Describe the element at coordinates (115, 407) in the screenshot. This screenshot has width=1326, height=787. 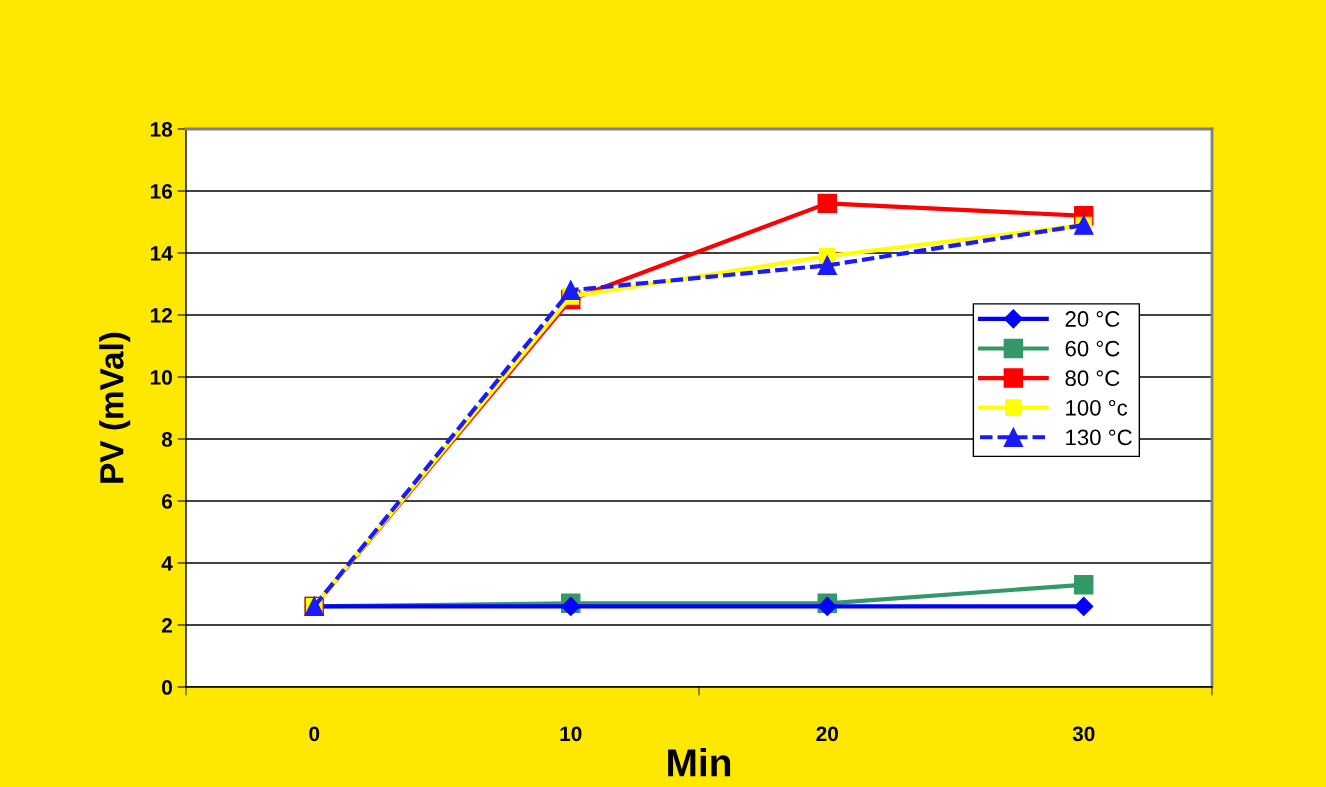
I see `y-axis-title: PV (mVal)` at that location.